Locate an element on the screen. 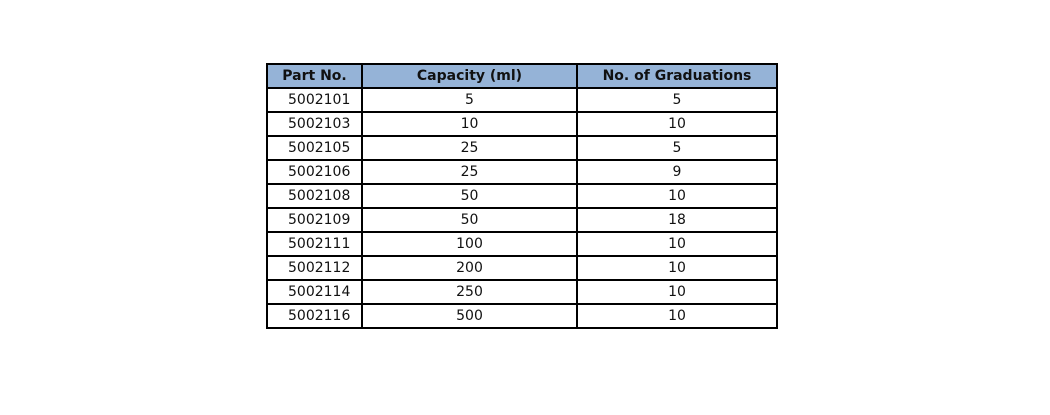  table-row: 5002116 500 10 is located at coordinates (522, 316).